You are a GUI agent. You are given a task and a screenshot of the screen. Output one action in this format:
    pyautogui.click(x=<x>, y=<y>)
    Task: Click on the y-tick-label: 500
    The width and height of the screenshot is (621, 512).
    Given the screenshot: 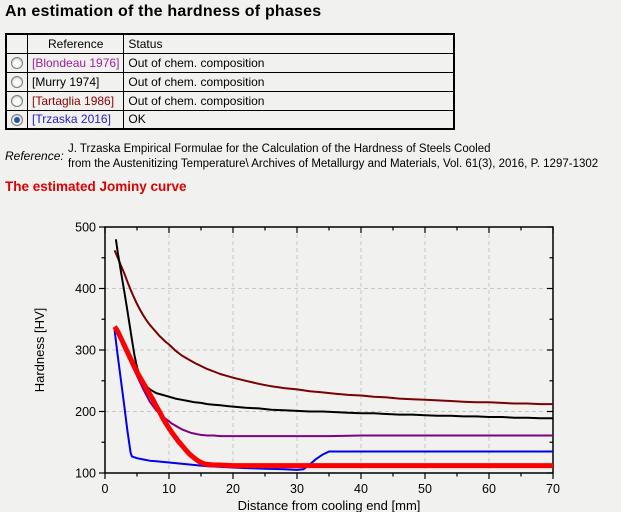 What is the action you would take?
    pyautogui.click(x=85, y=228)
    